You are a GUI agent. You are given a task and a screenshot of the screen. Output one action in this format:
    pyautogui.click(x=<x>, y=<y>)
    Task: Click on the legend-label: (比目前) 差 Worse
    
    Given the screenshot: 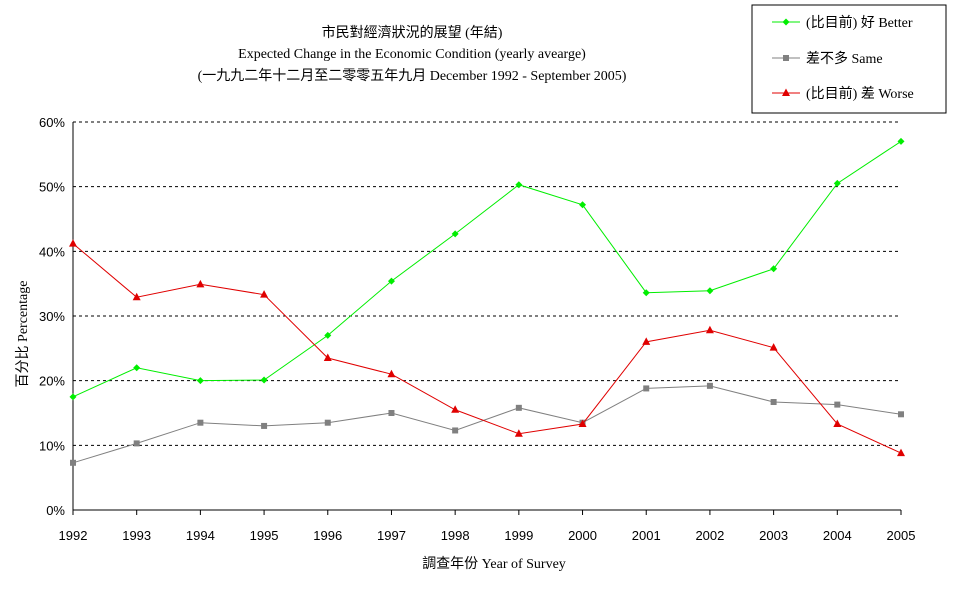 What is the action you would take?
    pyautogui.click(x=860, y=93)
    